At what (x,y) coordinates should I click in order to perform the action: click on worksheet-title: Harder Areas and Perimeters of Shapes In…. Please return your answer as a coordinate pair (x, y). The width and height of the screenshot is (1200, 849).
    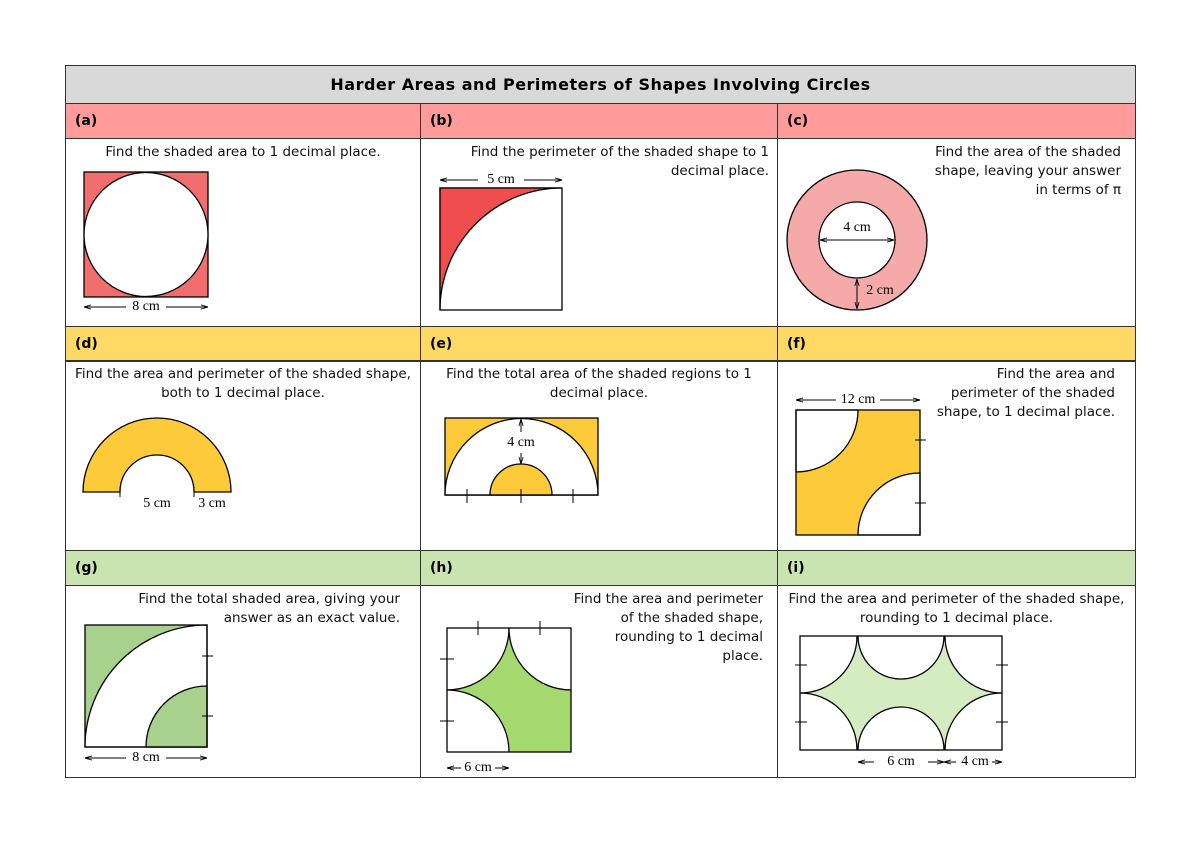
    Looking at the image, I should click on (600, 84).